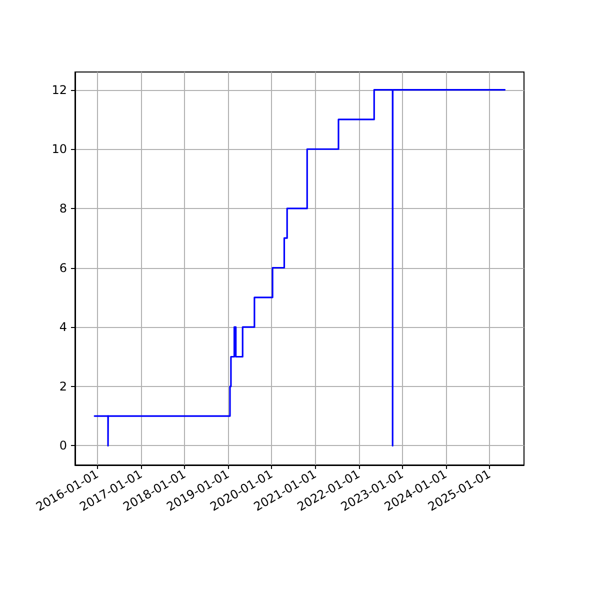  Describe the element at coordinates (59, 89) in the screenshot. I see `y-tick-label: 12` at that location.